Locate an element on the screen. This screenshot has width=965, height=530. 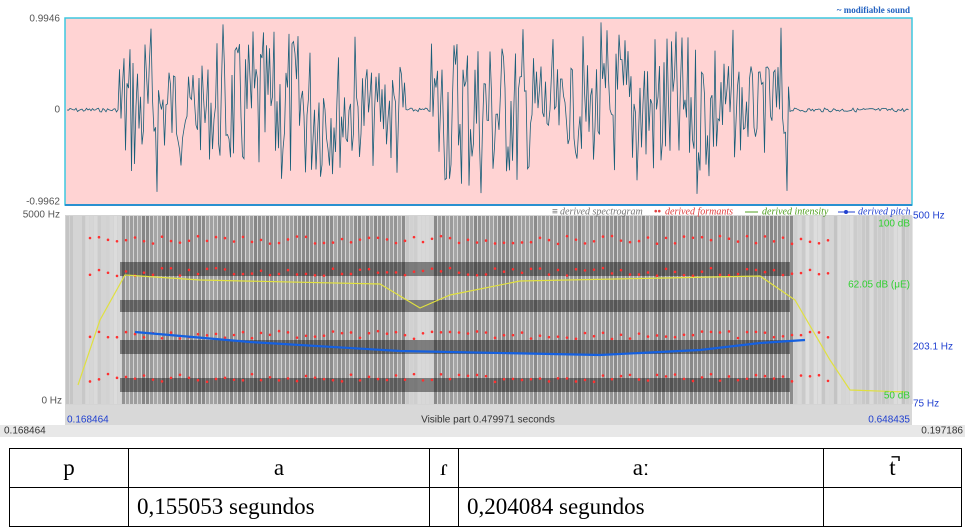
outer-right: 0.197186 is located at coordinates (942, 431).